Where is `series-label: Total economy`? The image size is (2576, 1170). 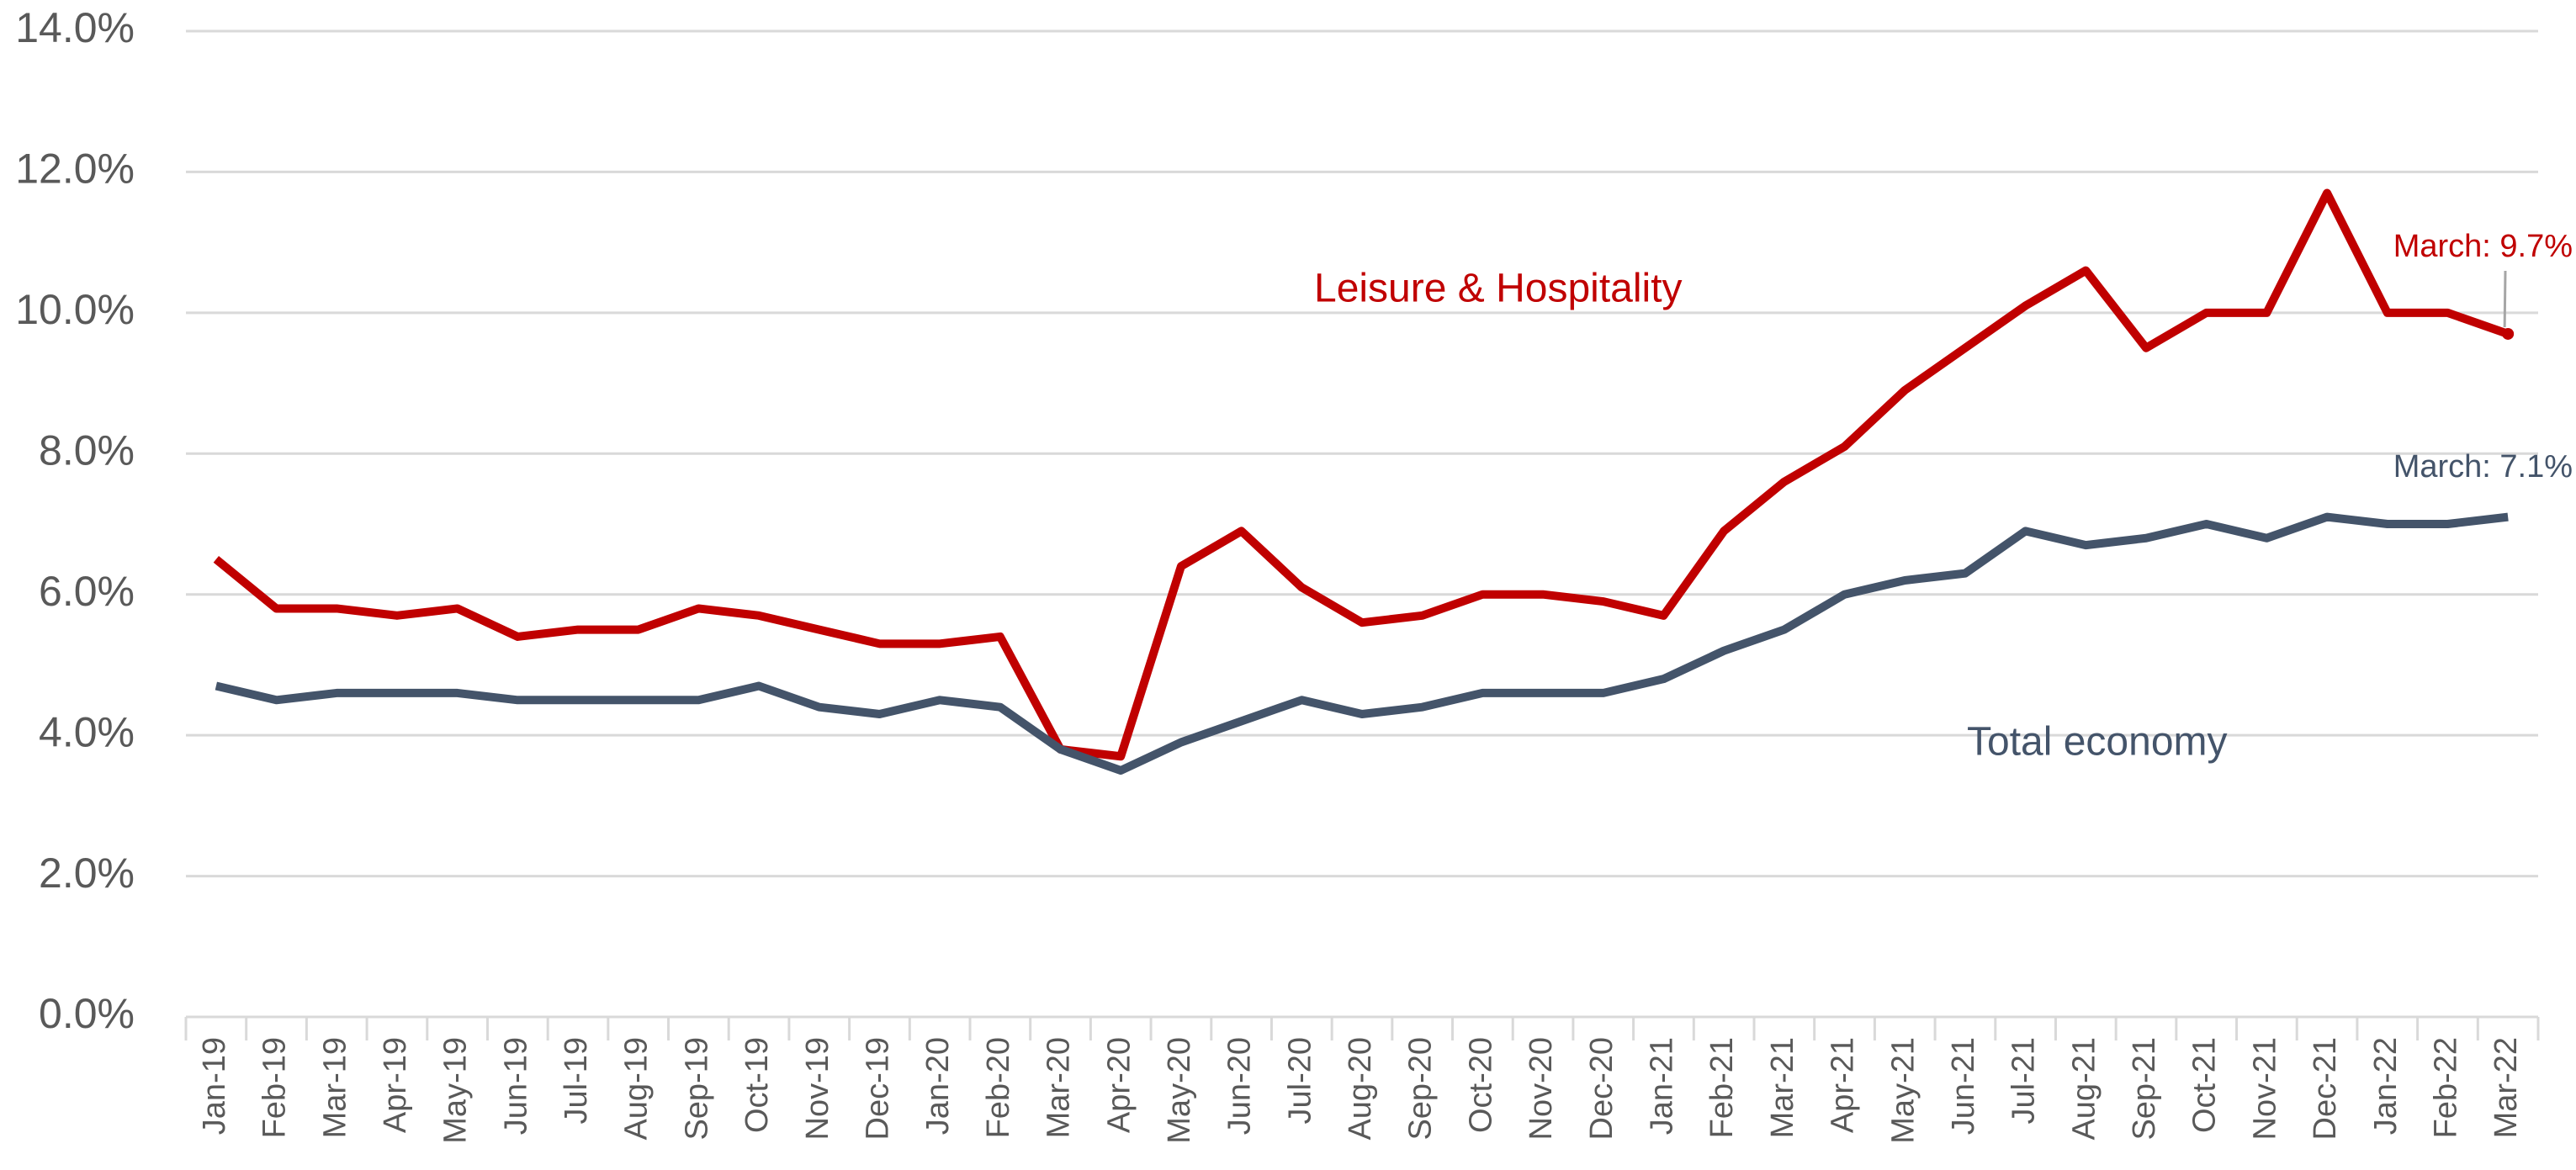
series-label: Total economy is located at coordinates (2097, 742).